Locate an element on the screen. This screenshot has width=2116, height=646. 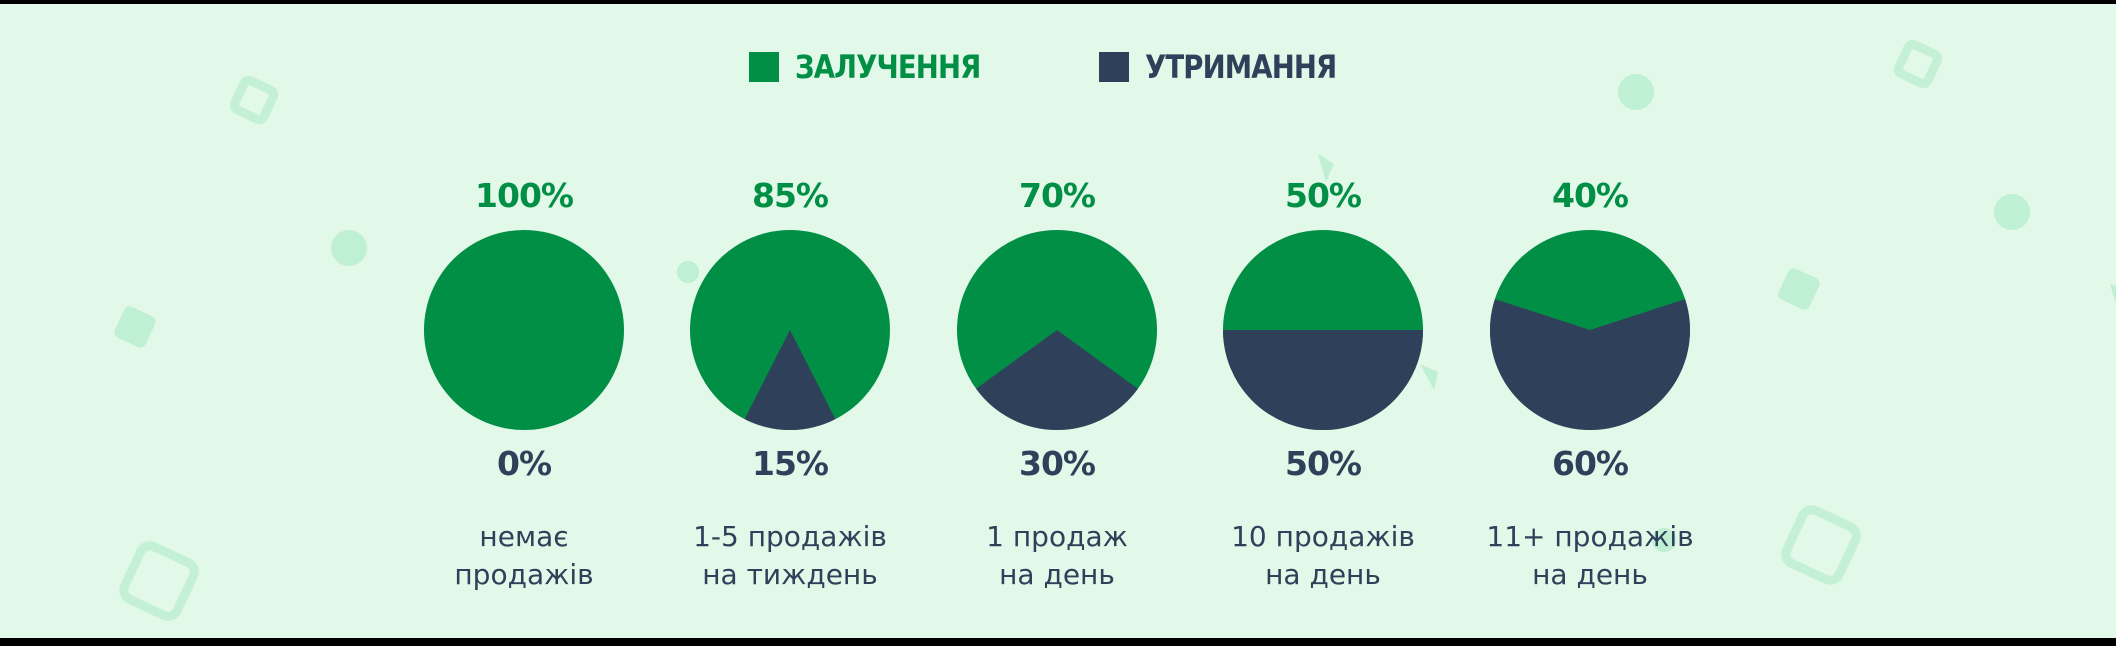
category-label-line: 1-5 продажів is located at coordinates (790, 537).